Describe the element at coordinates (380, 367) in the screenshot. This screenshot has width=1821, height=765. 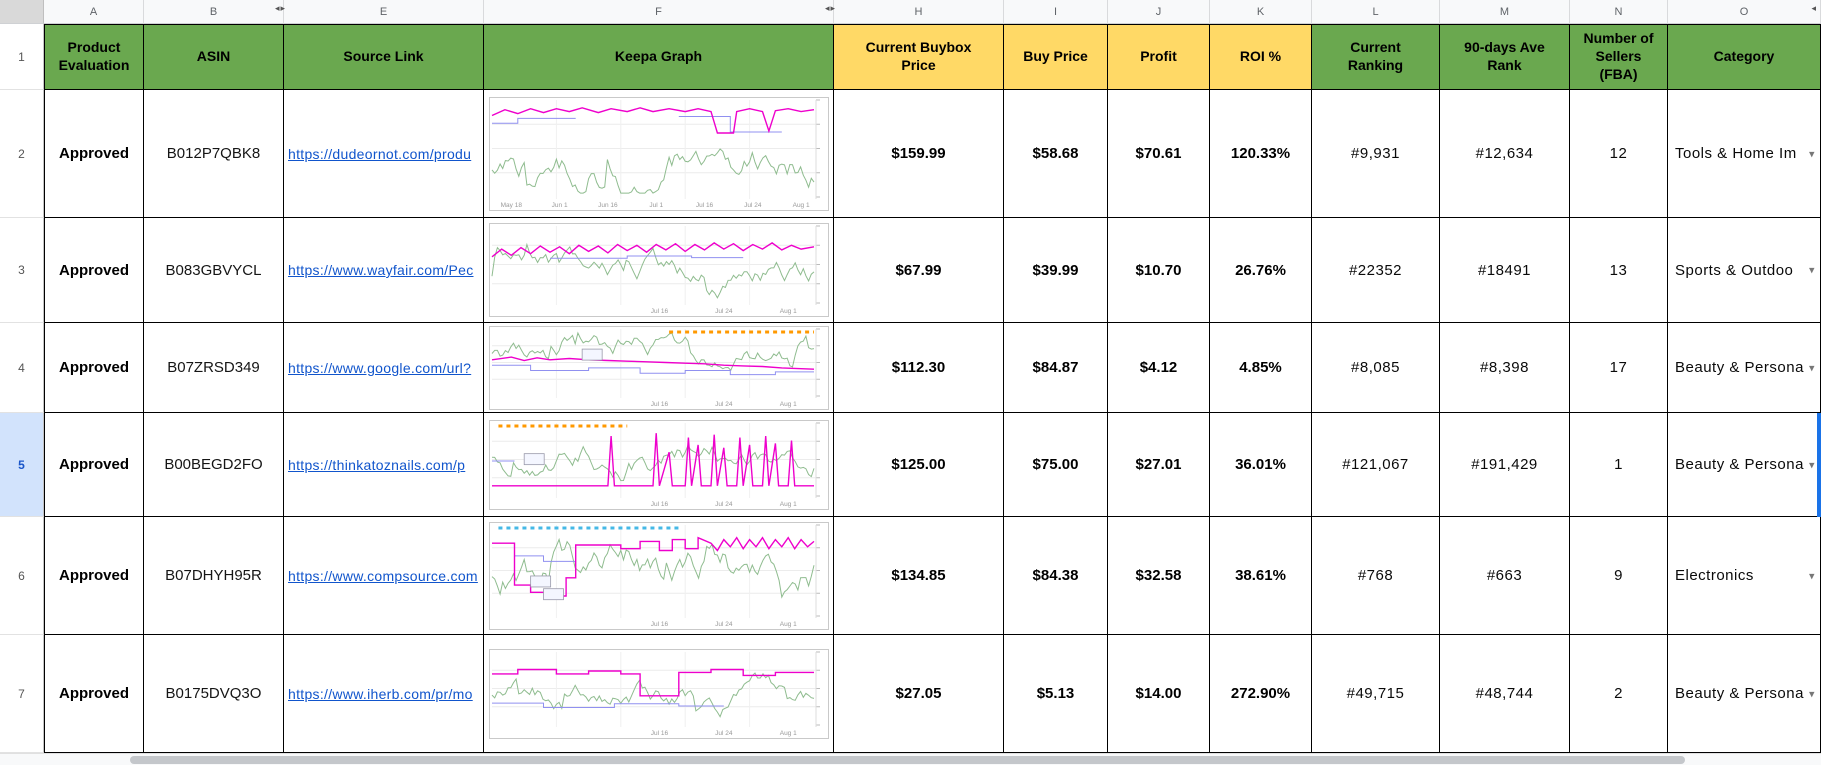
I see `source-link: https://www.google.com/url?` at that location.